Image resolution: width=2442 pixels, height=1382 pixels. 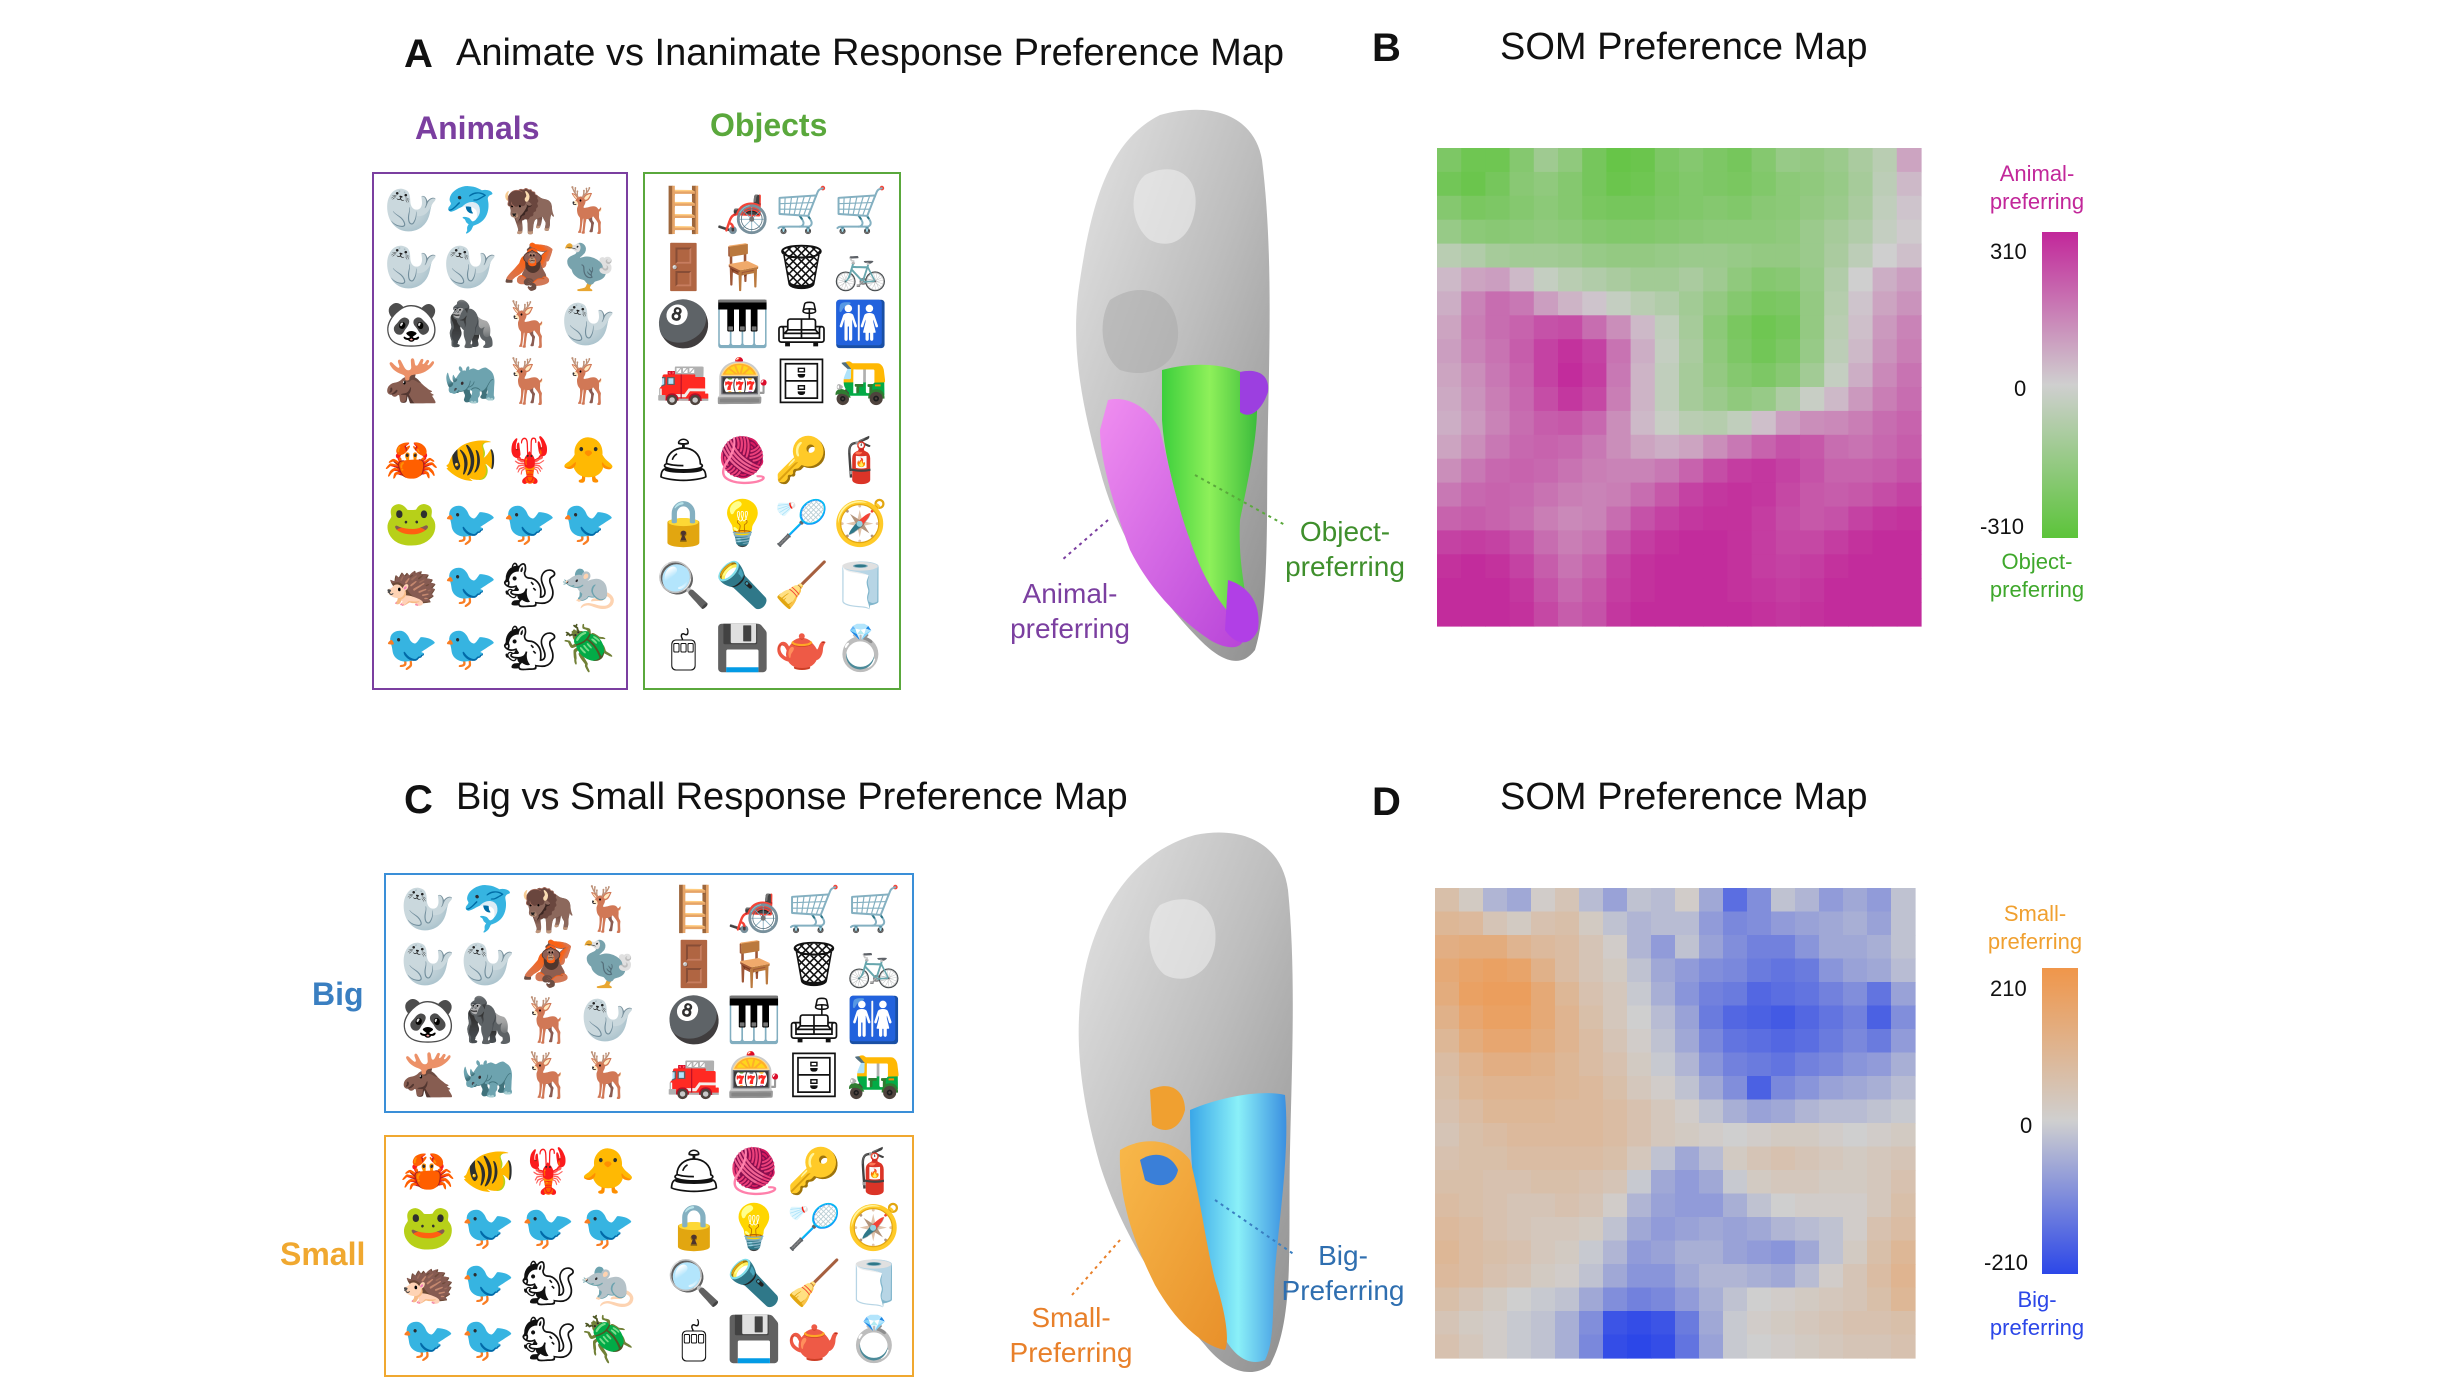 What do you see at coordinates (2037, 173) in the screenshot?
I see `colorbar-b-top-line1: Animal-` at bounding box center [2037, 173].